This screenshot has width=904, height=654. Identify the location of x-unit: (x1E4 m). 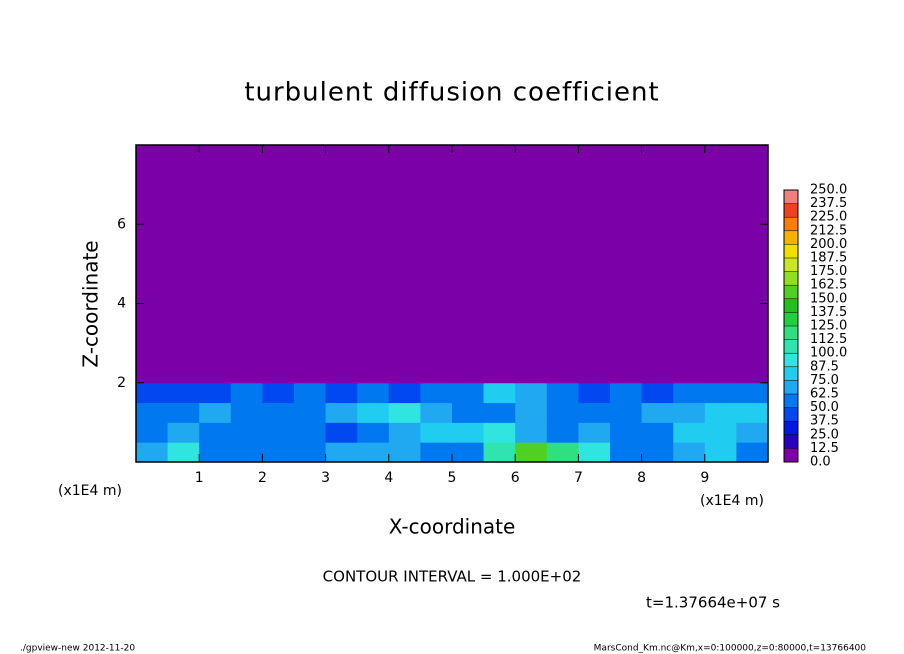
(732, 501).